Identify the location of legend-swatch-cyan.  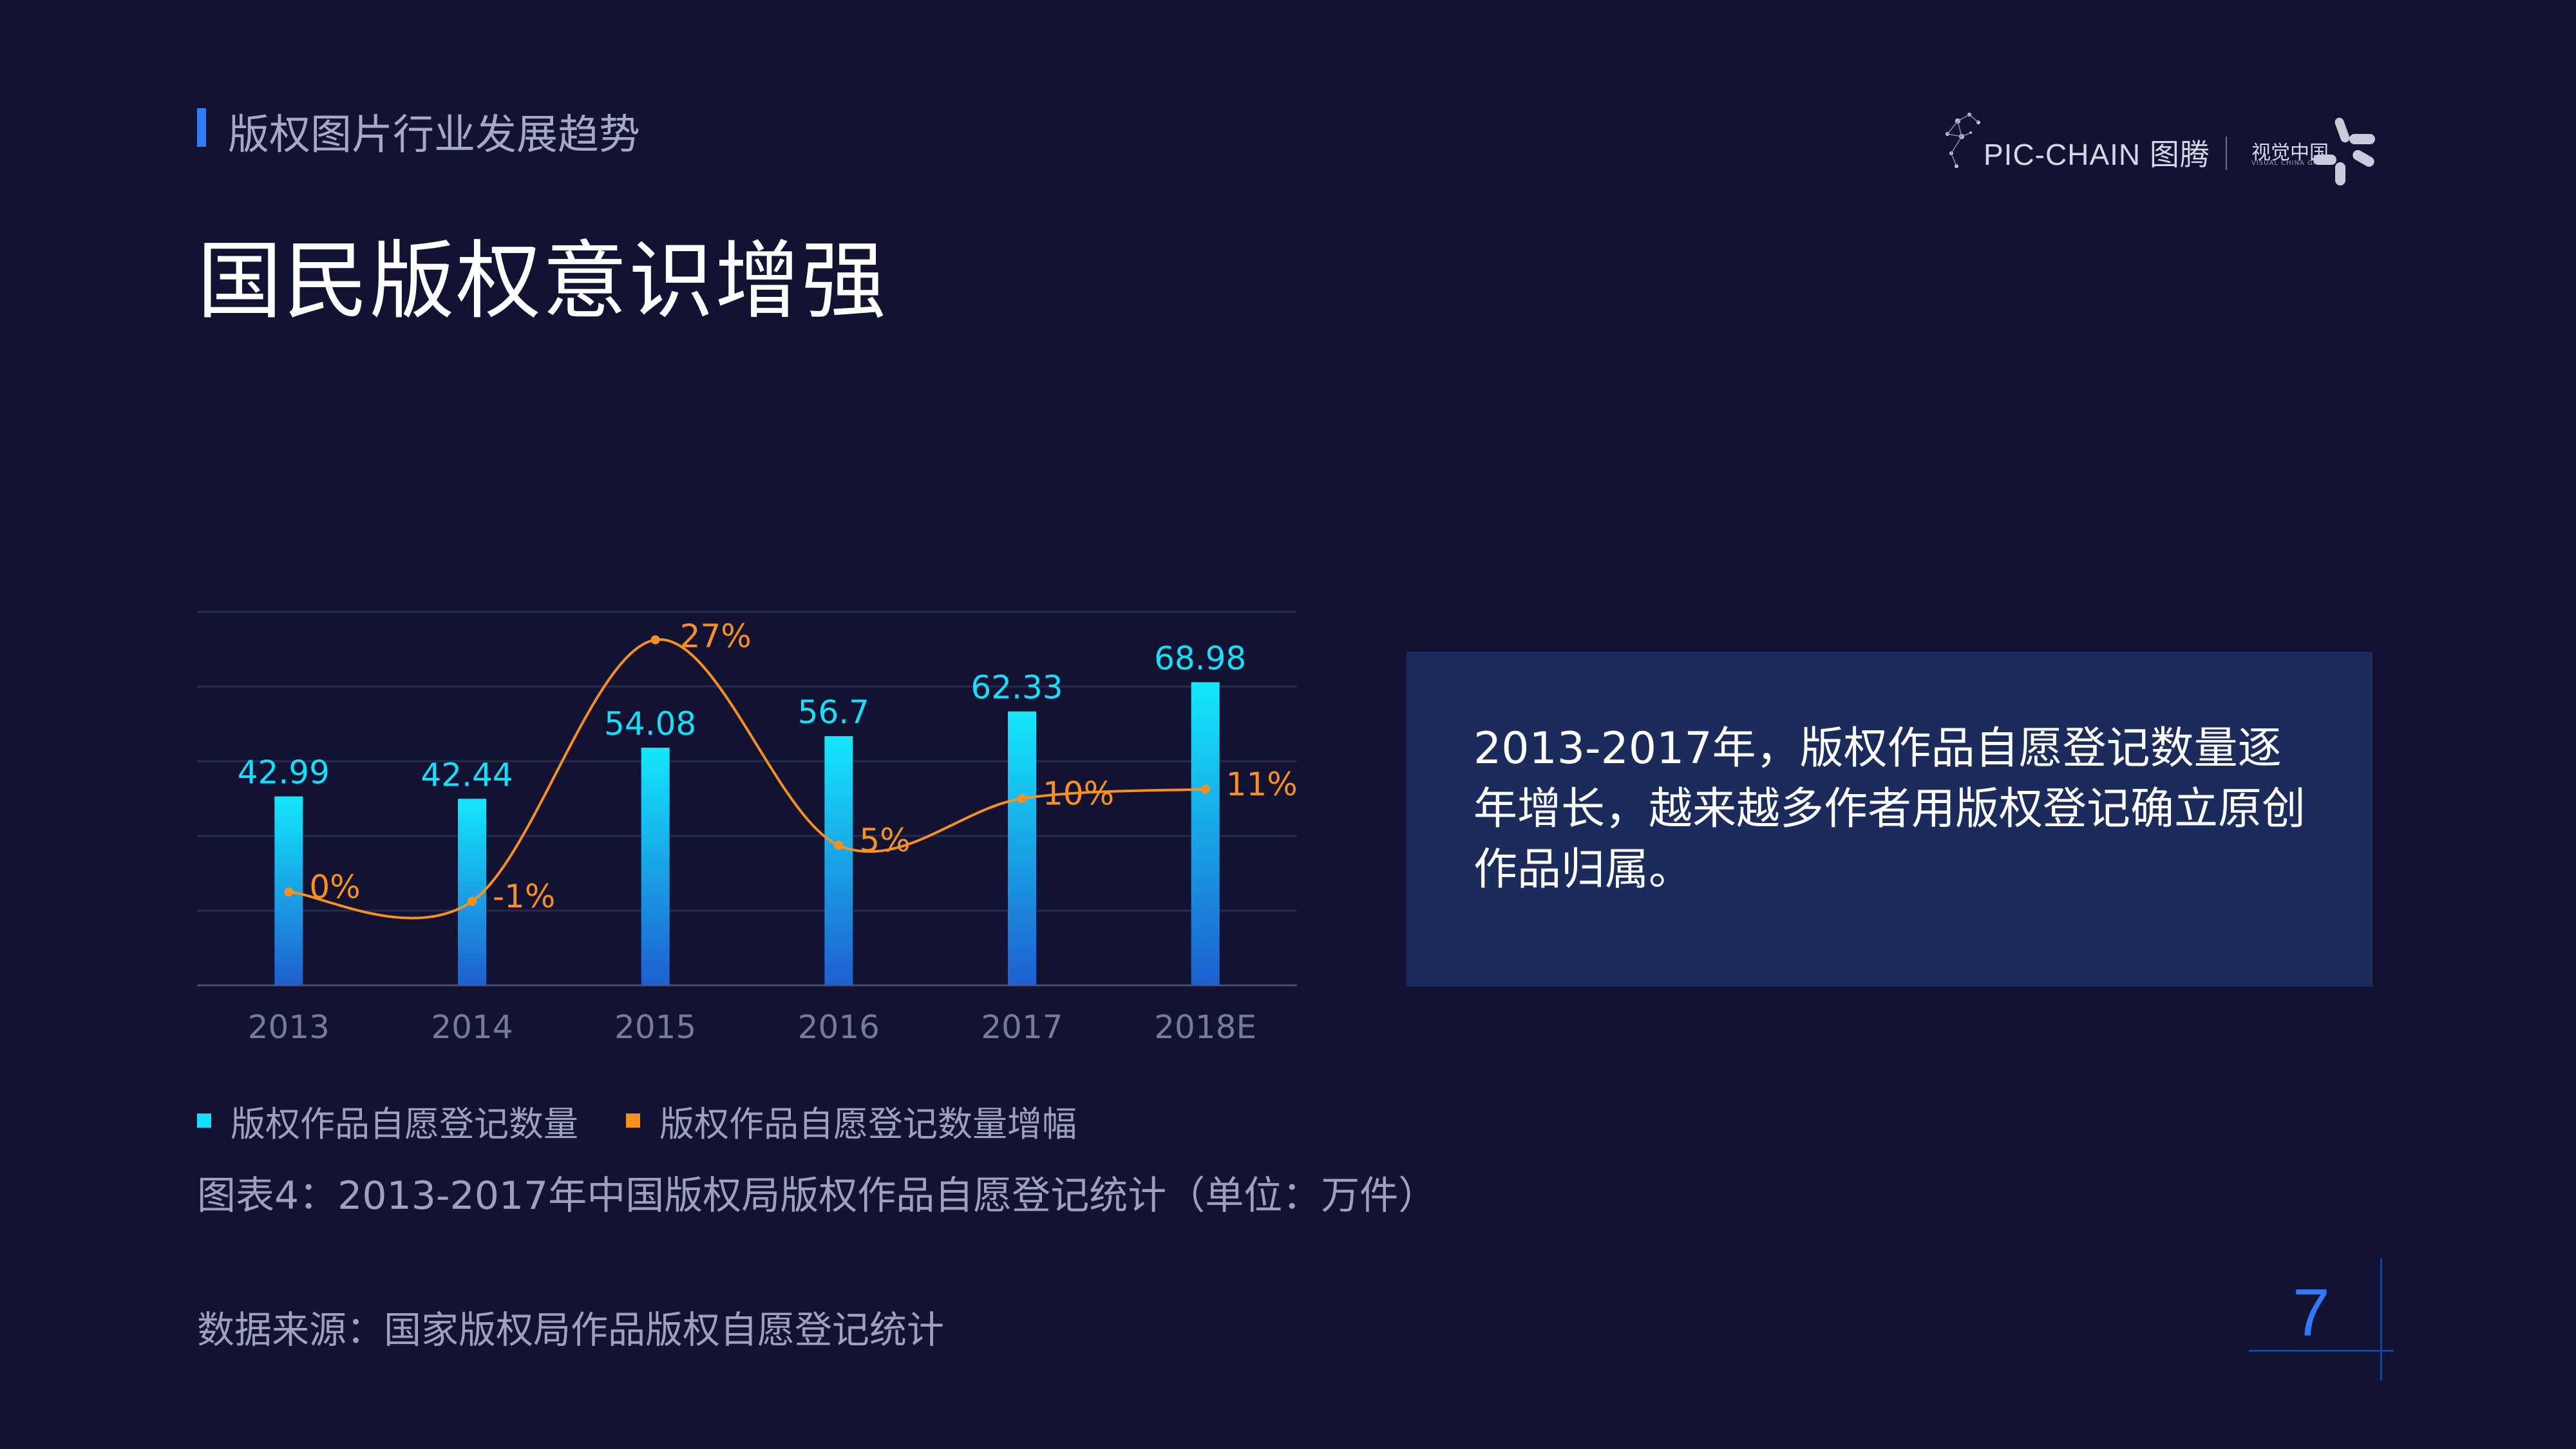
(204, 1121).